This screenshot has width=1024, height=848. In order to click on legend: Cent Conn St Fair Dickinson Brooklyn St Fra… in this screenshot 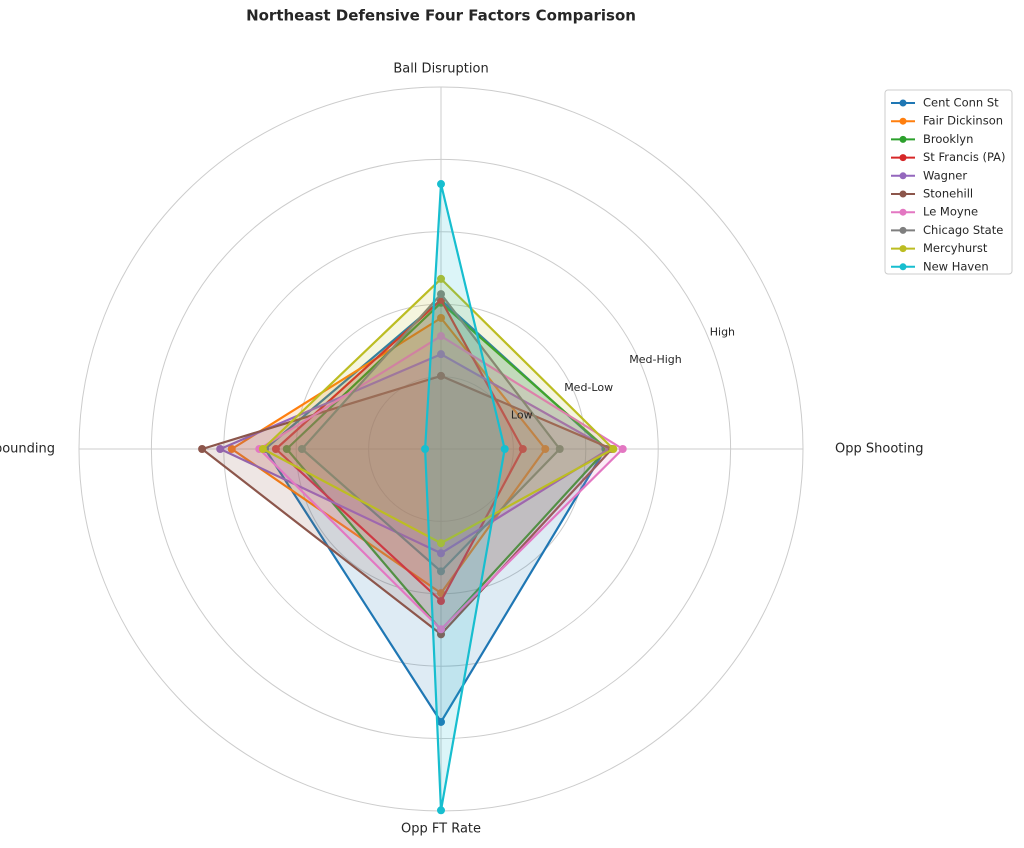, I will do `click(948, 184)`.